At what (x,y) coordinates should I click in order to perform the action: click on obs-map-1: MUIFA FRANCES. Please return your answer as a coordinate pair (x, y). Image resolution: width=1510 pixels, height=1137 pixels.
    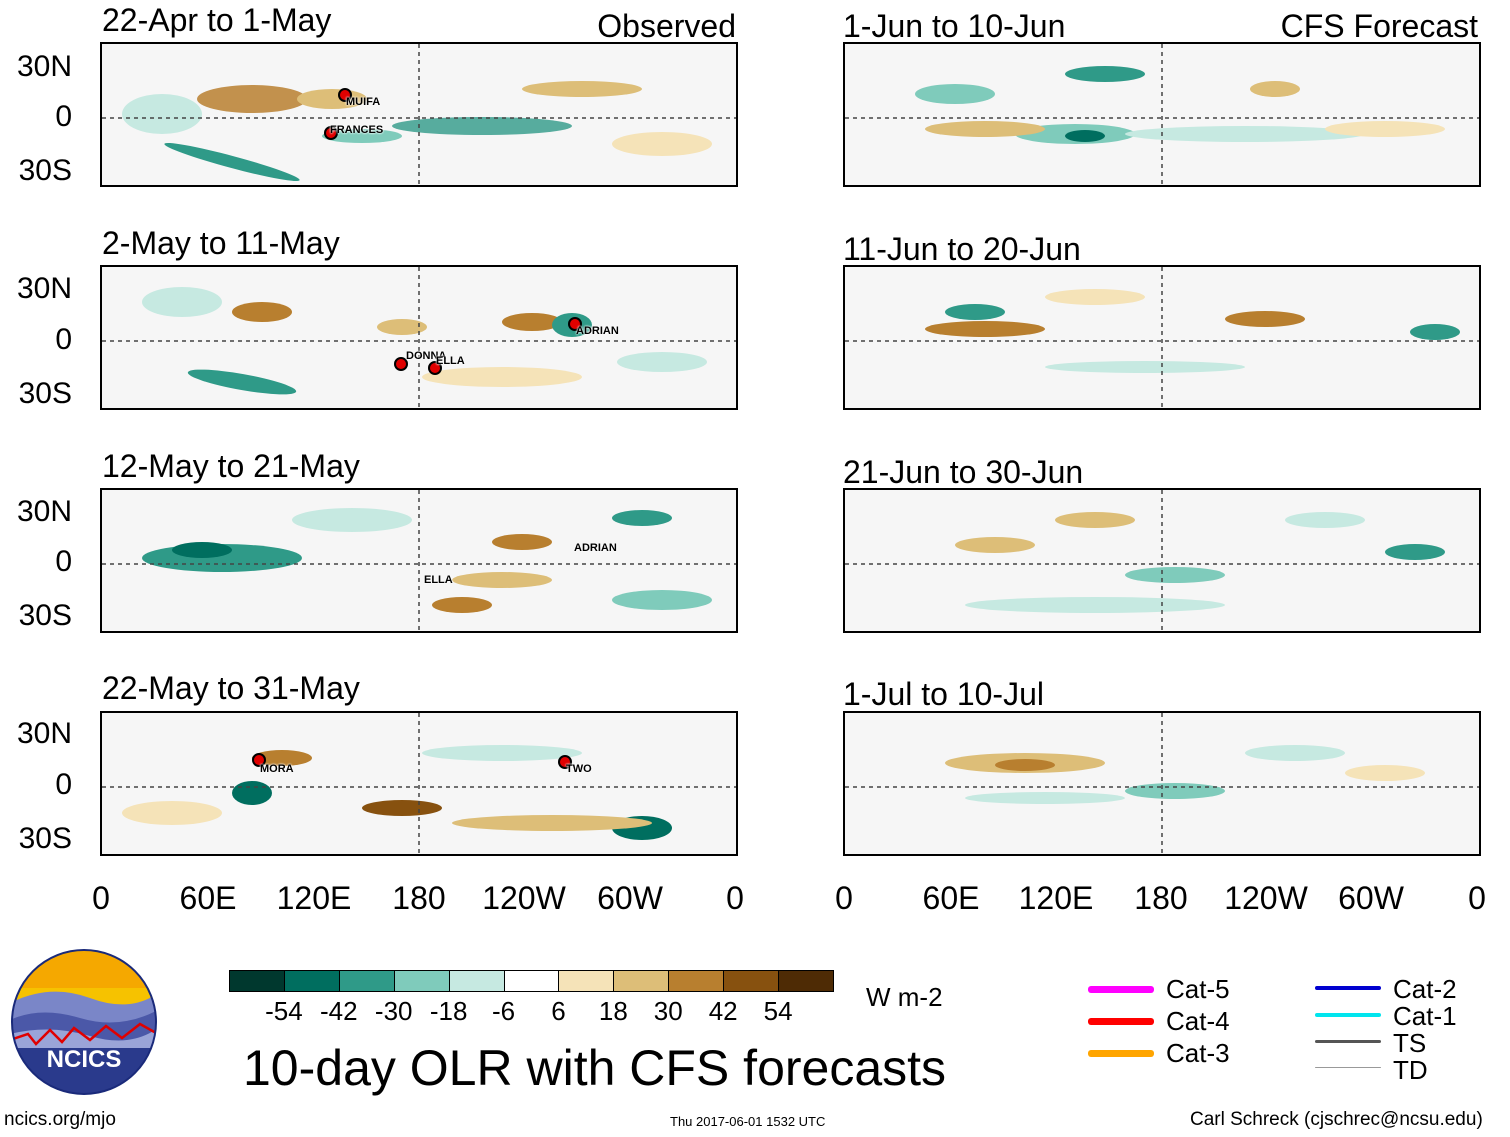
    Looking at the image, I should click on (419, 114).